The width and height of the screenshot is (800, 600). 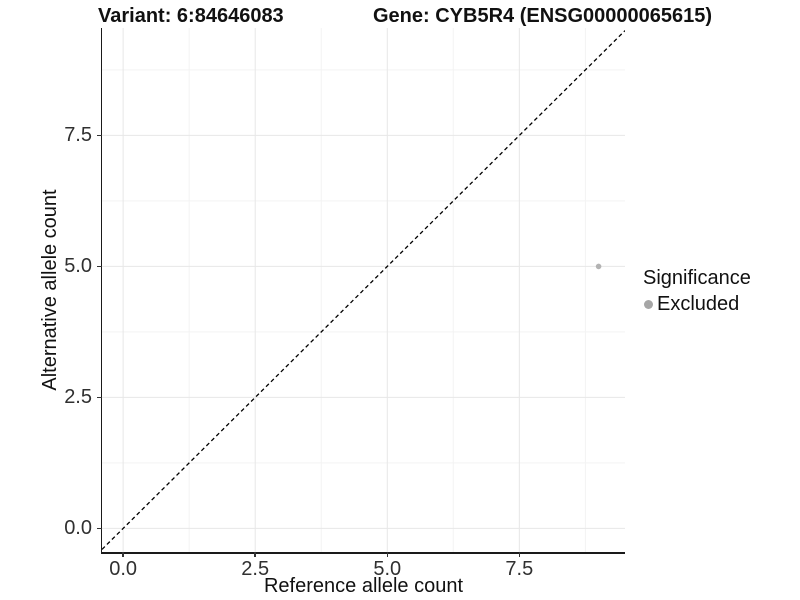 I want to click on legend-key-dot-icon, so click(x=648, y=304).